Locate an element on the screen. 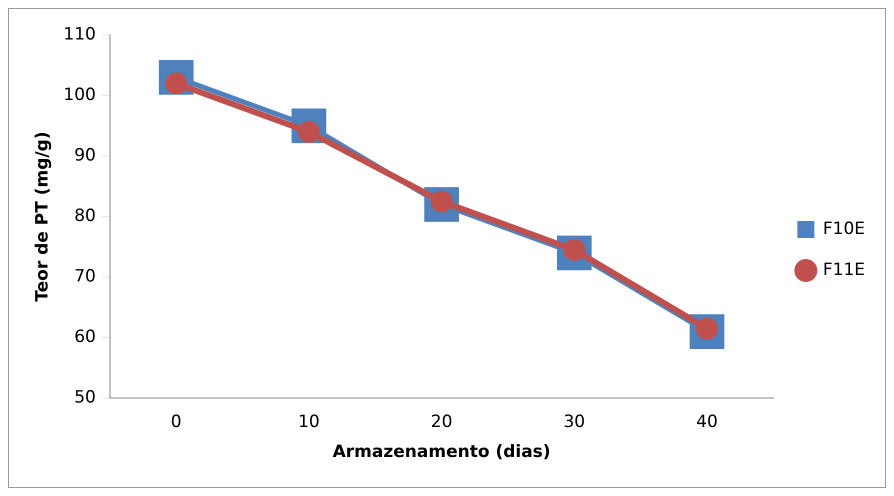  y-axis-title: Teor de PT (mg/g) is located at coordinates (42, 216).